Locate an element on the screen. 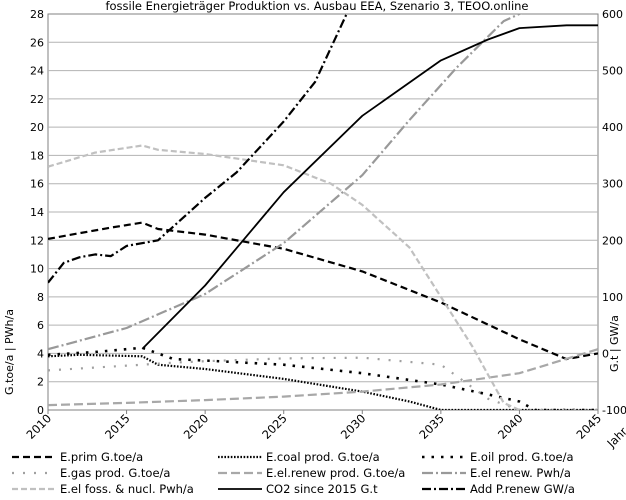 The width and height of the screenshot is (626, 500). x-tick-label: 2020 is located at coordinates (196, 426).